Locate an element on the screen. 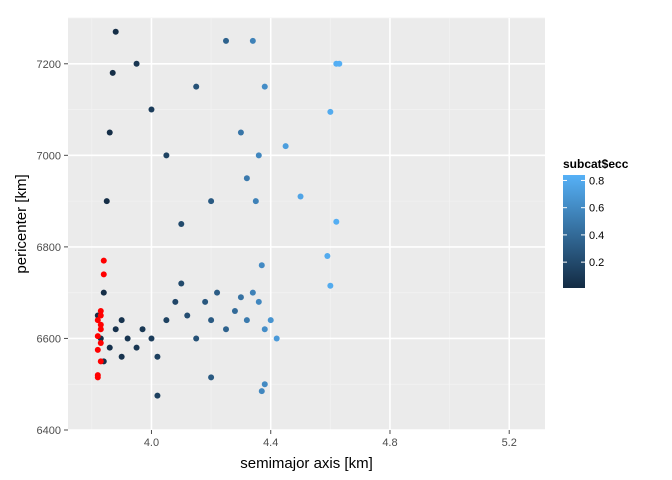  legend-tick-label: 0.2 is located at coordinates (596, 263).